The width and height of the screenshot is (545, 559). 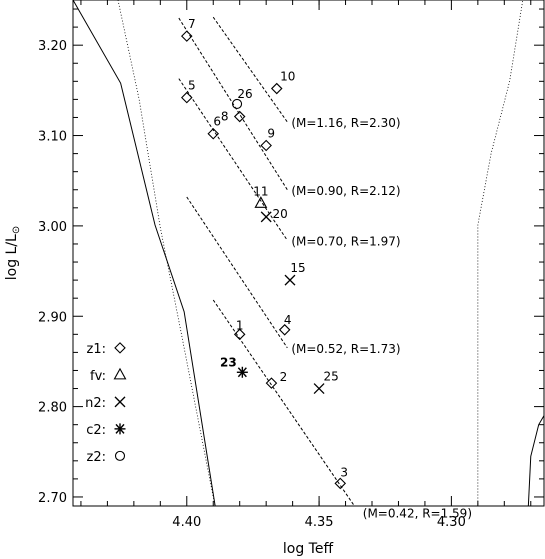 I want to click on legend-label: z2:, so click(x=96, y=457).